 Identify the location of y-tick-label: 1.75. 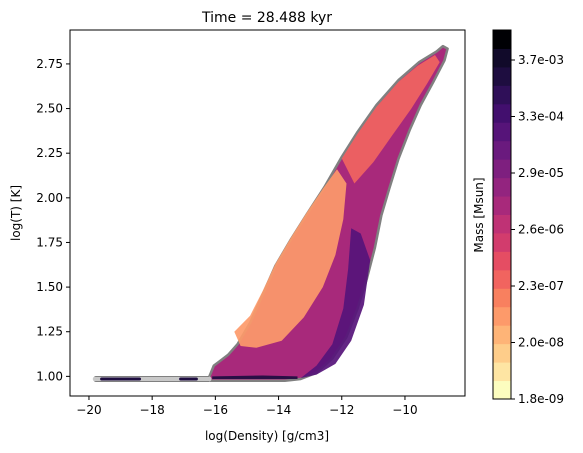
(49, 242).